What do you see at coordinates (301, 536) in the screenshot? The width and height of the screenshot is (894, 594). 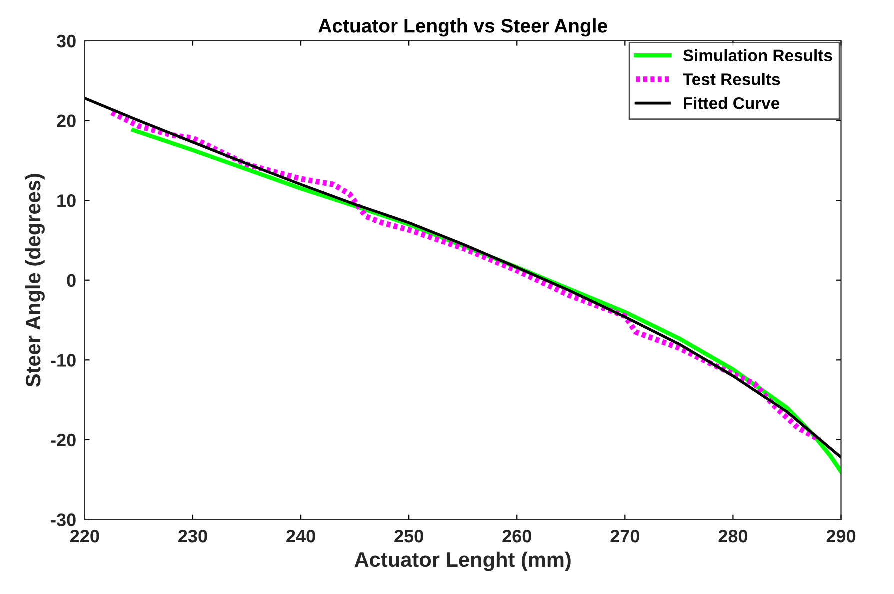 I see `x-tick-label: 240` at bounding box center [301, 536].